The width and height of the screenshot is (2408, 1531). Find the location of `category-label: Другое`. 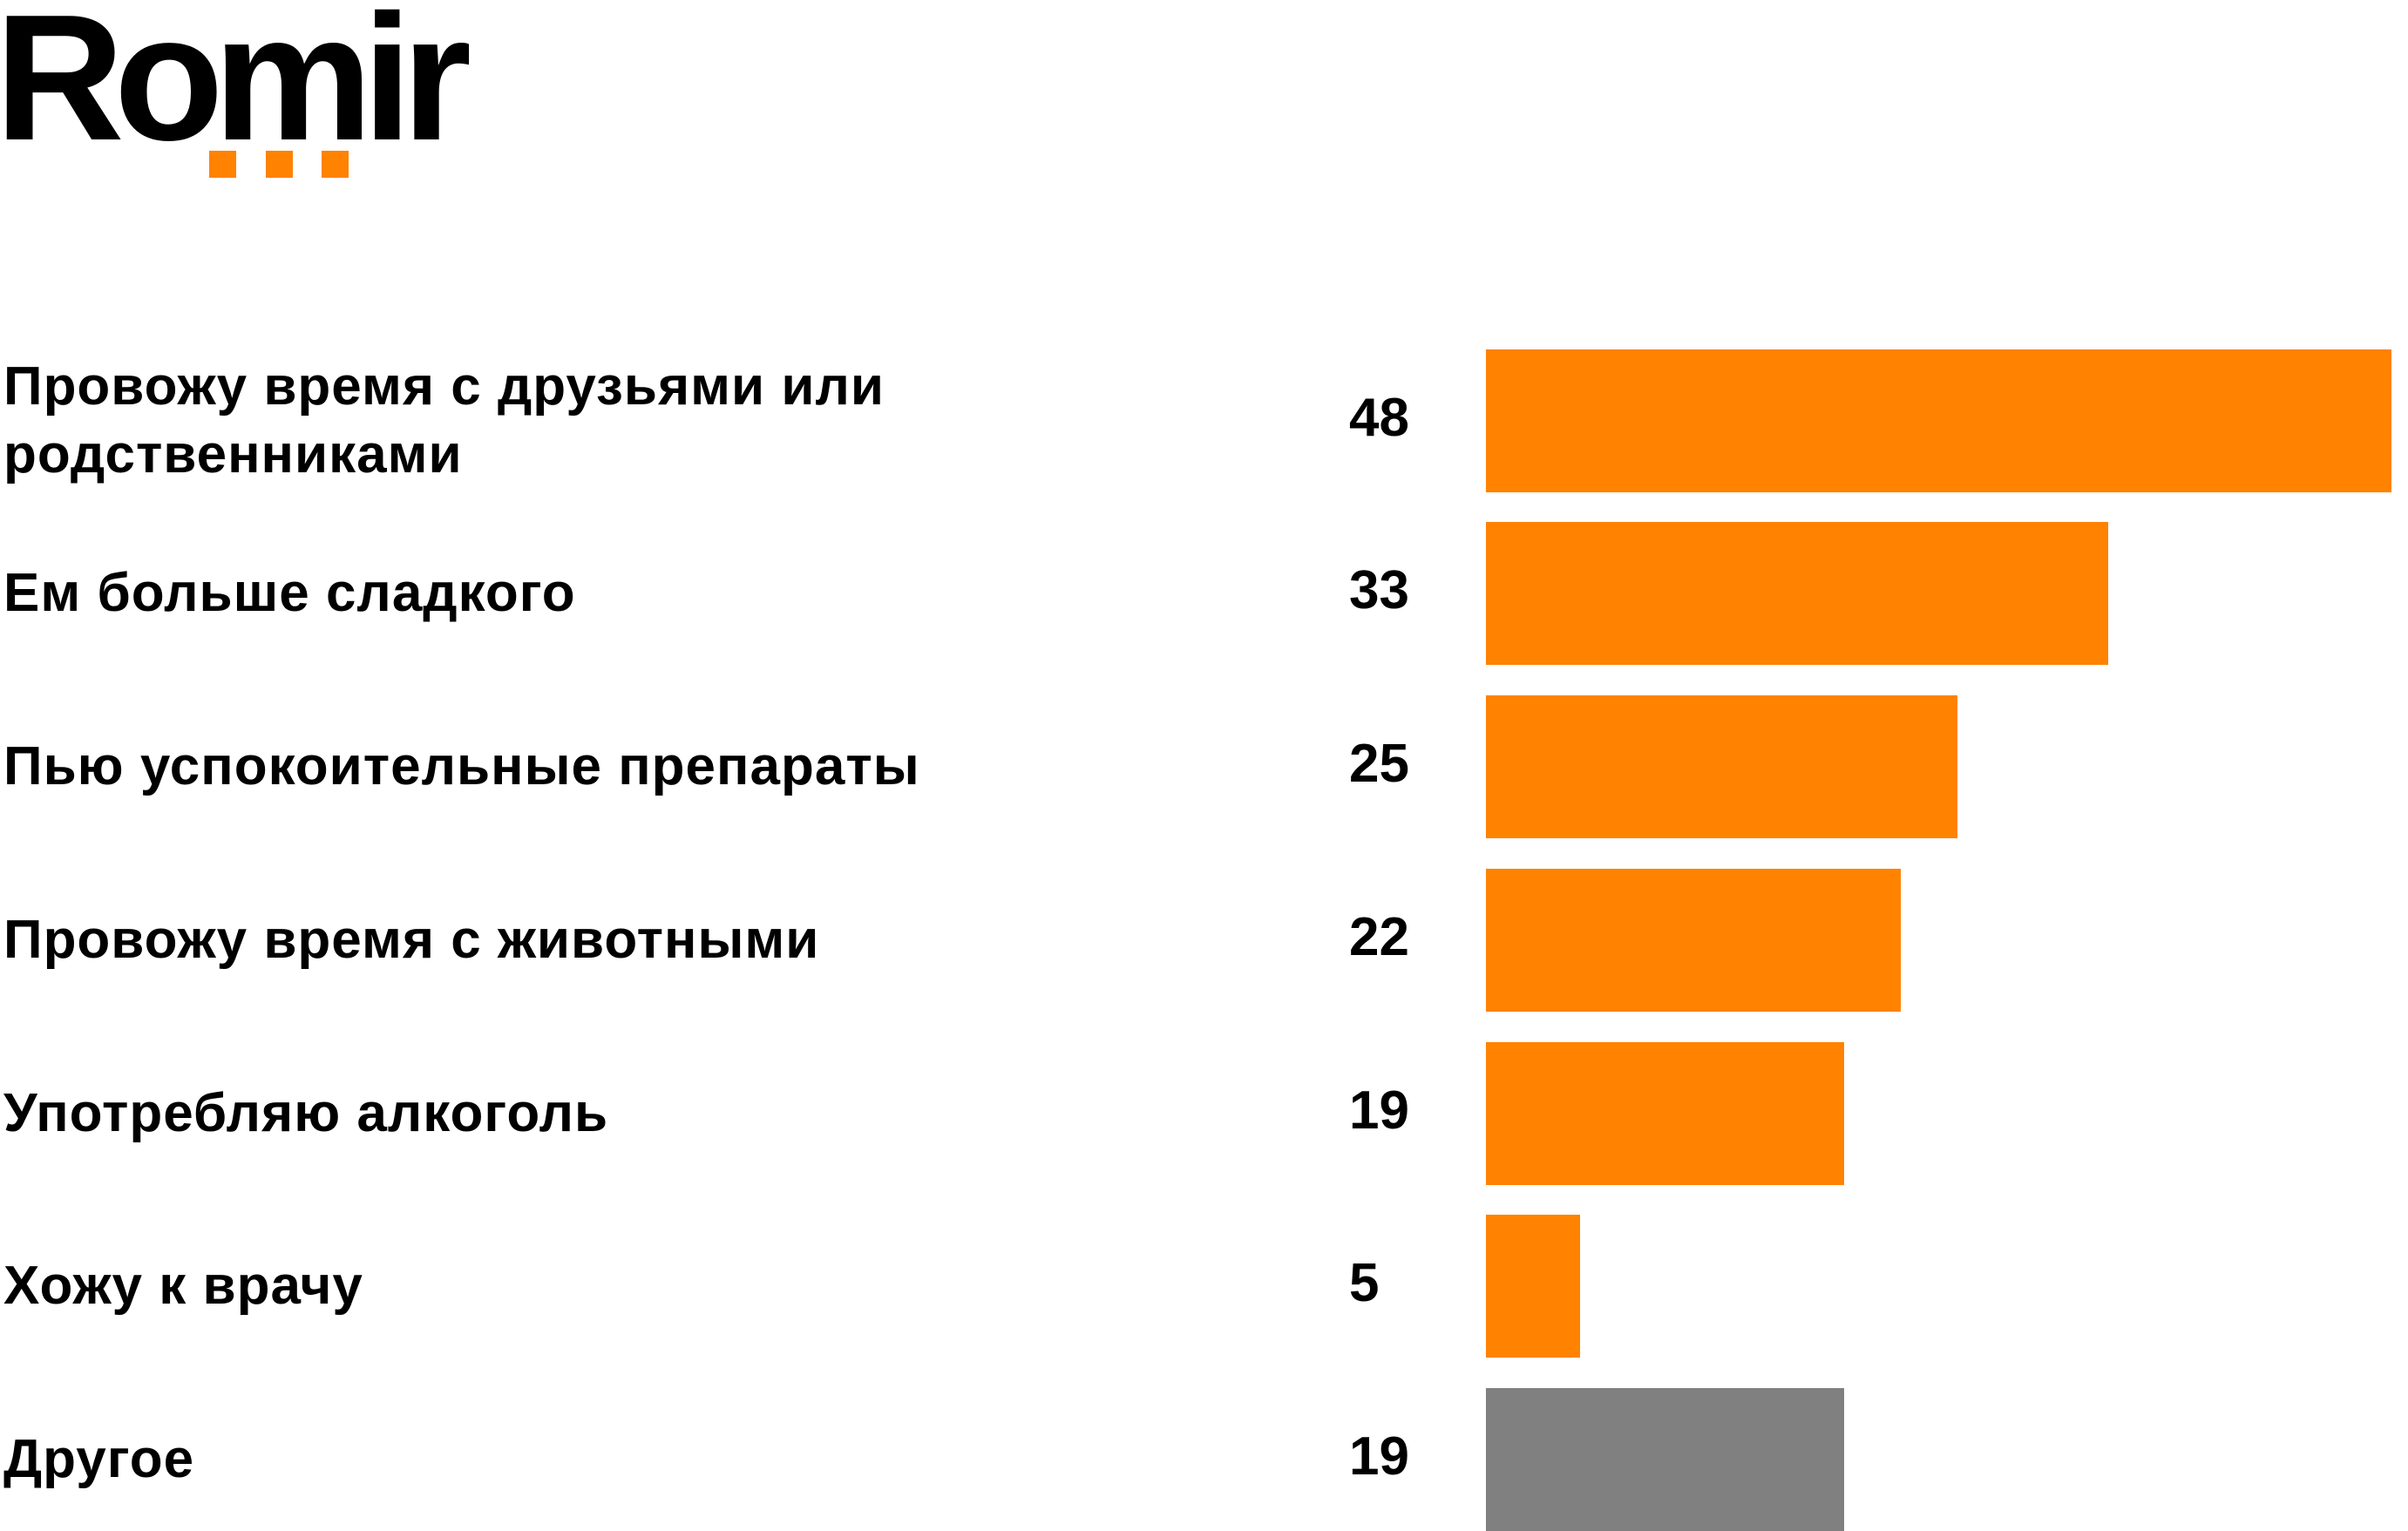

category-label: Другое is located at coordinates (99, 1459).